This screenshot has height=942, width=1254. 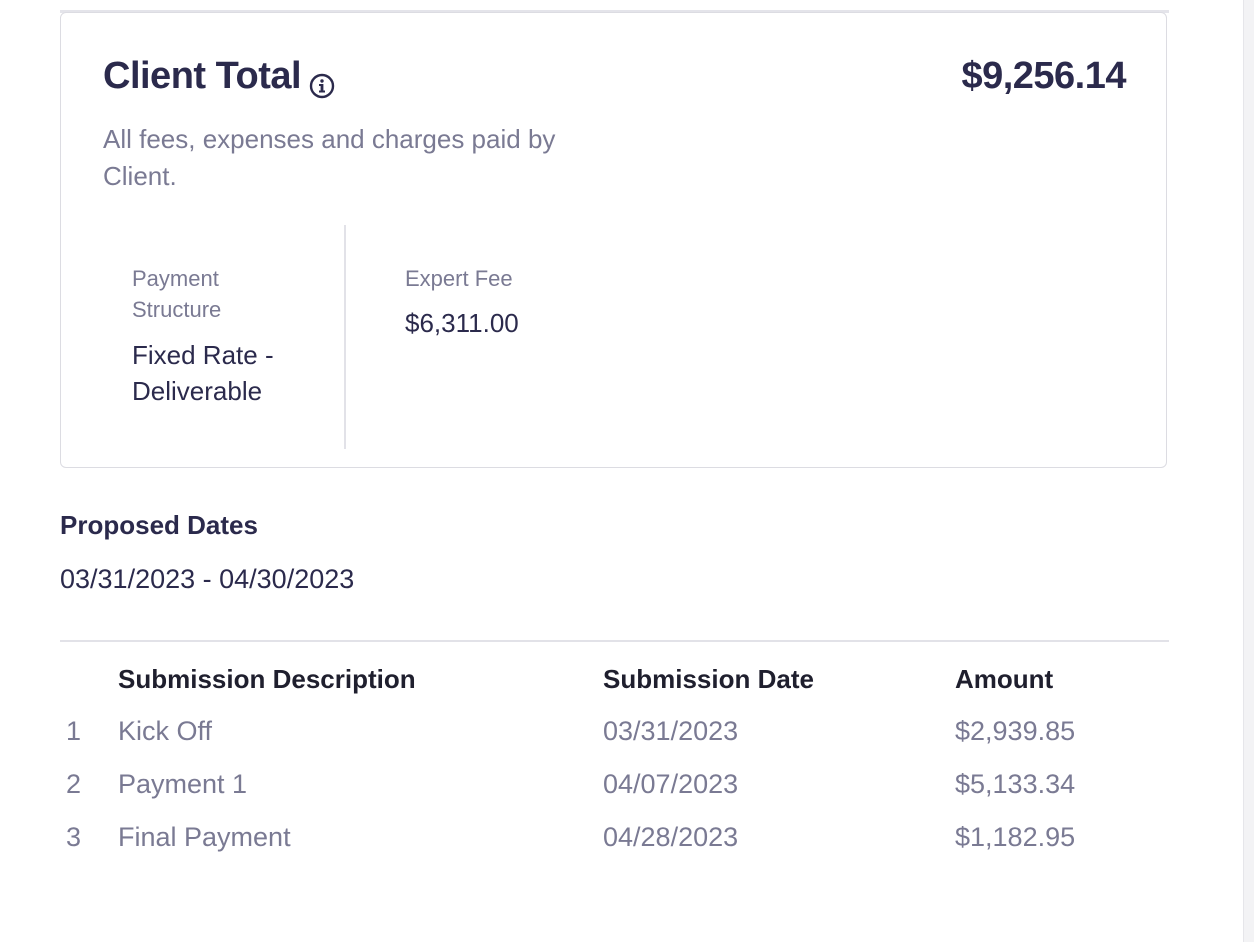 I want to click on row-date: 03/31/2023, so click(x=671, y=731).